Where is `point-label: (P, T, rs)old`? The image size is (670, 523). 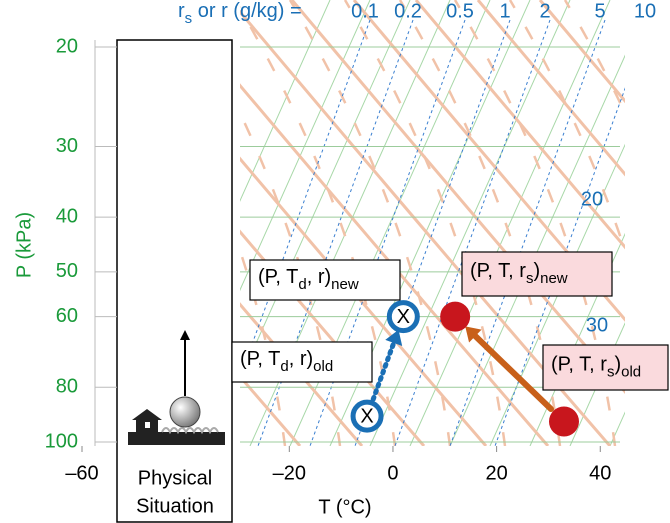 point-label: (P, T, rs)old is located at coordinates (596, 367).